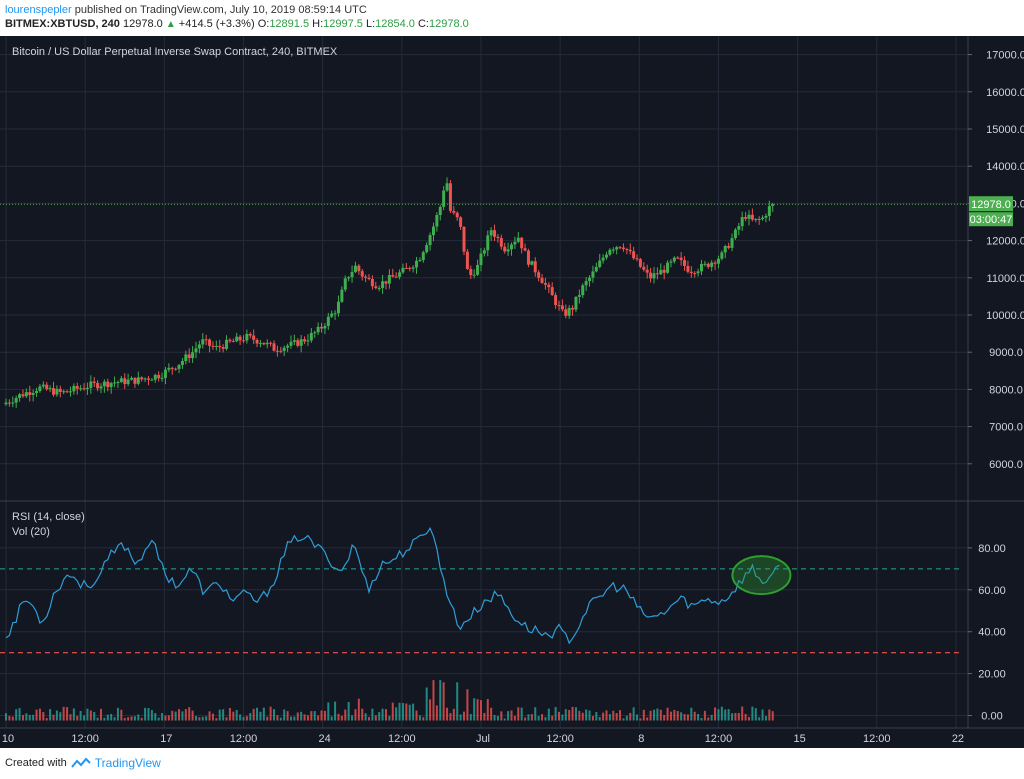 This screenshot has height=779, width=1024. What do you see at coordinates (38, 10) in the screenshot?
I see `author-link: lourenspepler` at bounding box center [38, 10].